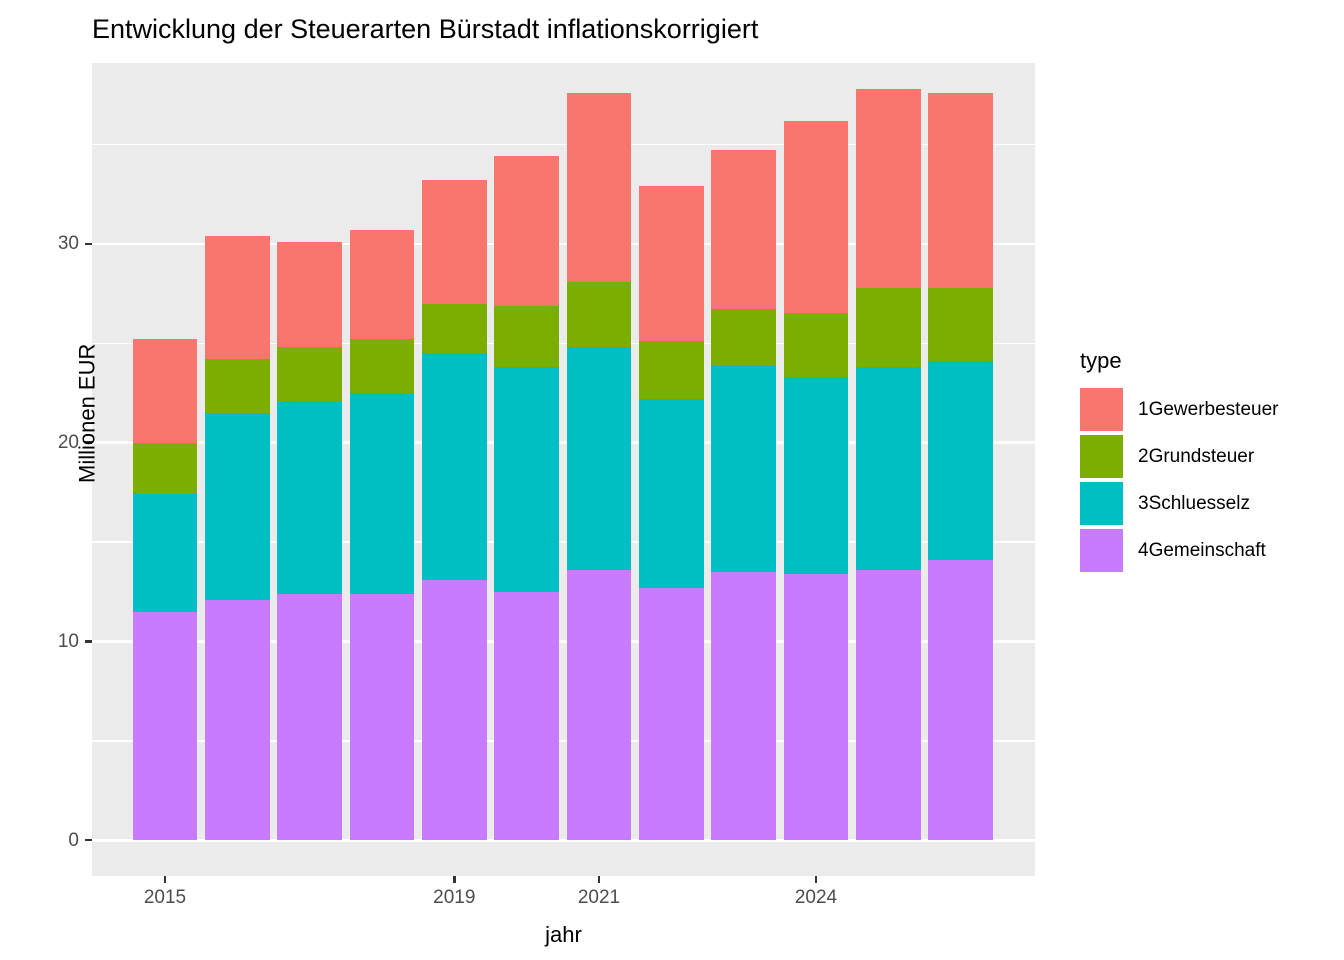 The height and width of the screenshot is (960, 1344). I want to click on bar-segment-3Schluesselz-2024, so click(816, 475).